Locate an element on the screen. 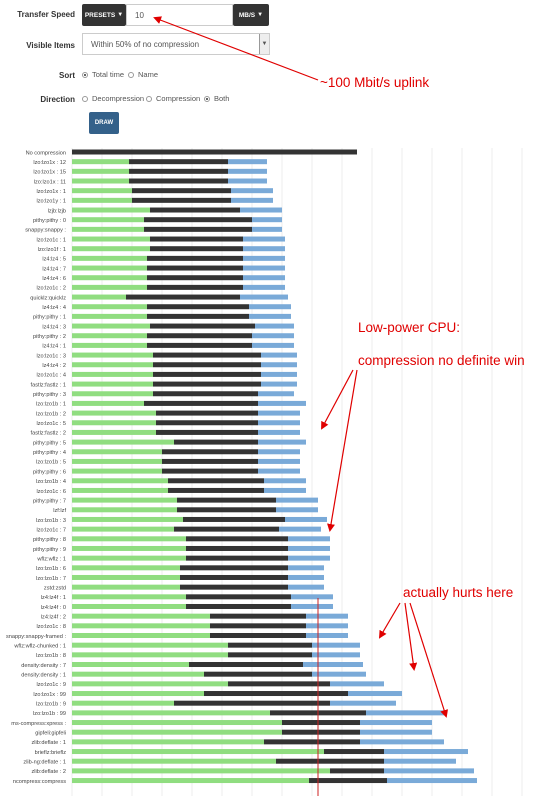 The image size is (540, 800). row-label: lzo:lzo1c : 6 is located at coordinates (51, 492).